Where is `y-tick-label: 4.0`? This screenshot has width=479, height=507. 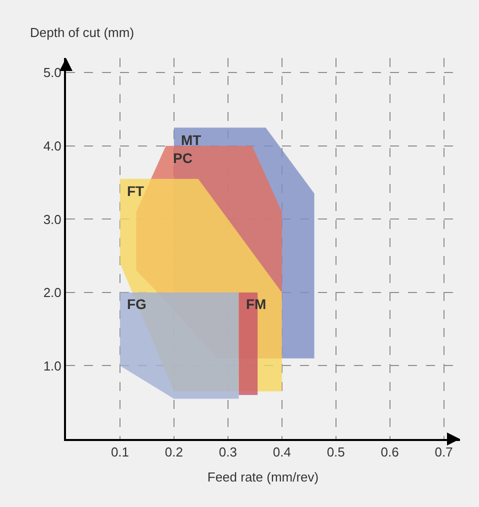 y-tick-label: 4.0 is located at coordinates (52, 146).